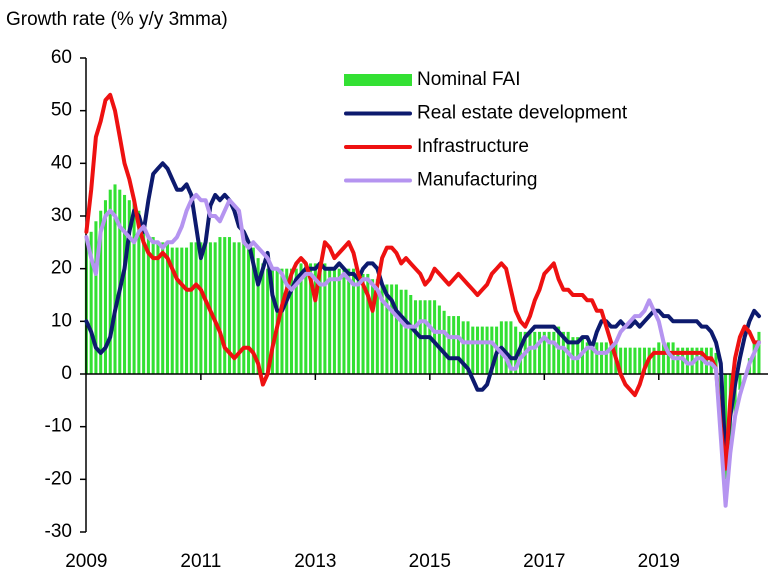 This screenshot has width=768, height=576. What do you see at coordinates (315, 561) in the screenshot?
I see `x-tick-label: 2013` at bounding box center [315, 561].